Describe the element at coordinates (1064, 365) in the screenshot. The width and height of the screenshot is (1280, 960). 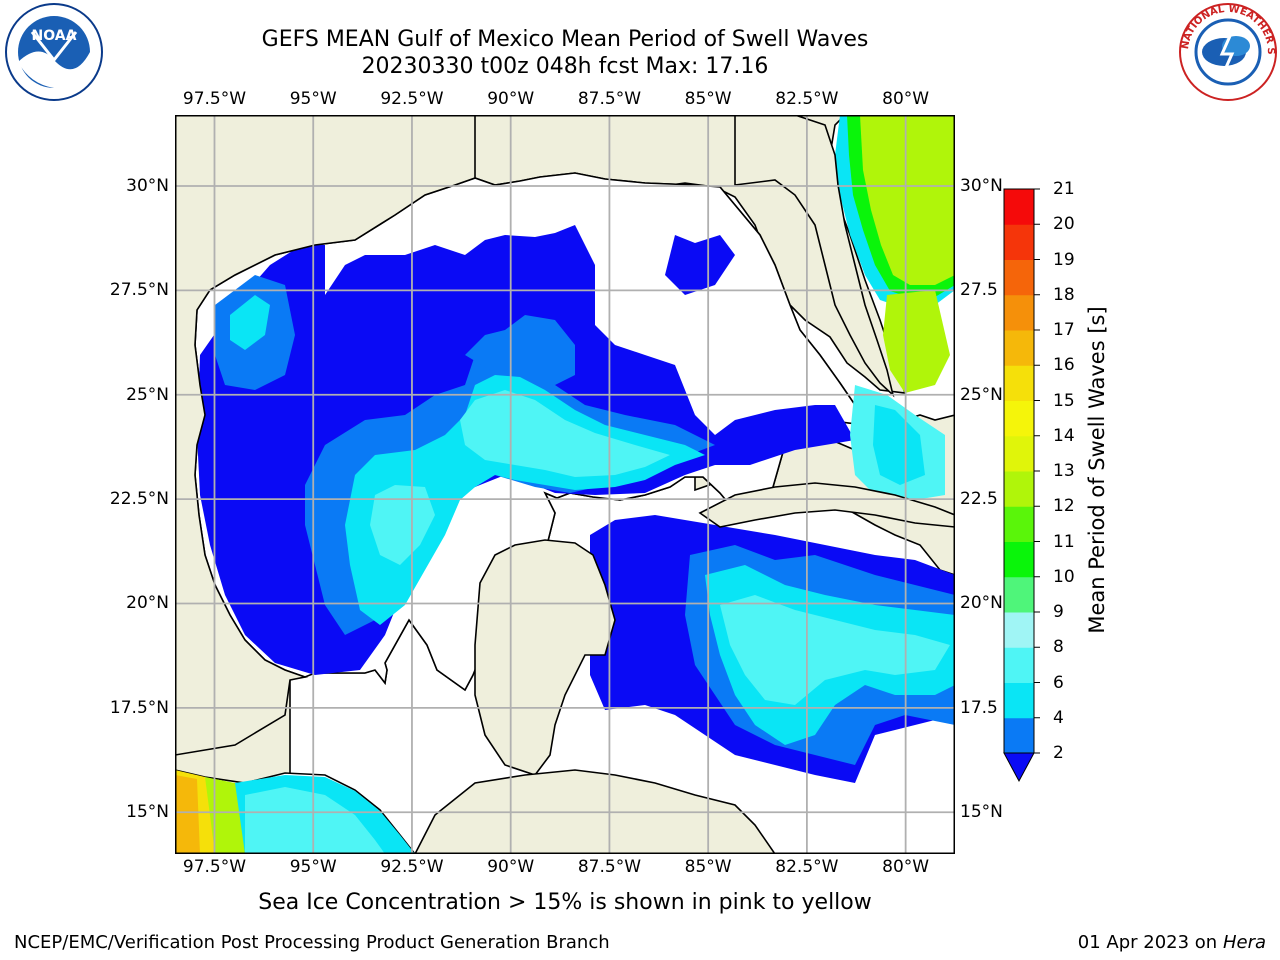
I see `colorbar-tick-label: 16` at that location.